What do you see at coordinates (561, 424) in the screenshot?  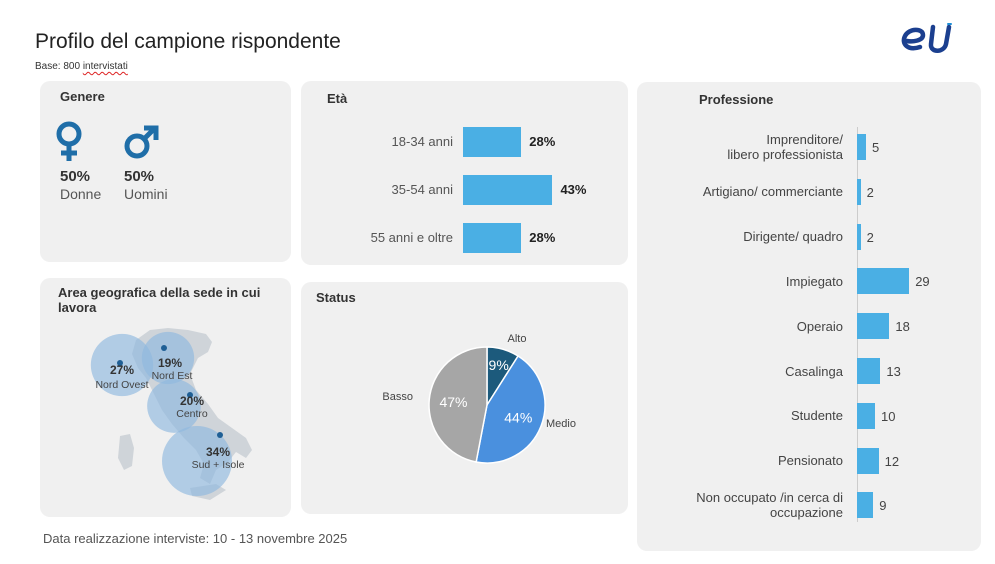 I see `status-category-label: Medio` at bounding box center [561, 424].